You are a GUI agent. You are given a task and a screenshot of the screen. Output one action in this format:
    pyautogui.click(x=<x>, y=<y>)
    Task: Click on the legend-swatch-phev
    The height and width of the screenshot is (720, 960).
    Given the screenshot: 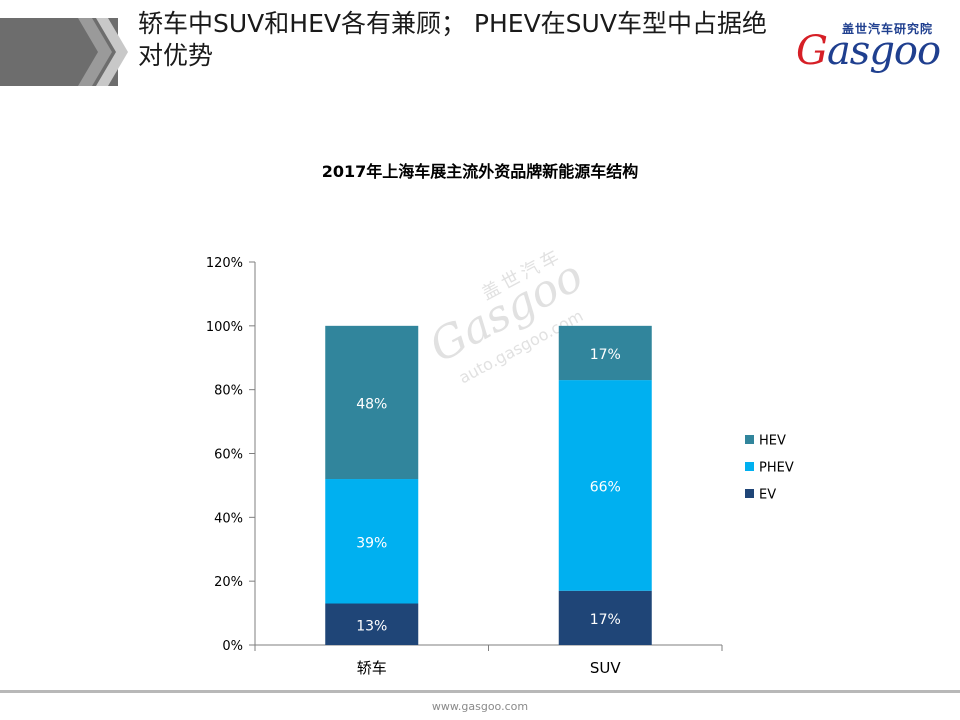 What is the action you would take?
    pyautogui.click(x=749, y=466)
    